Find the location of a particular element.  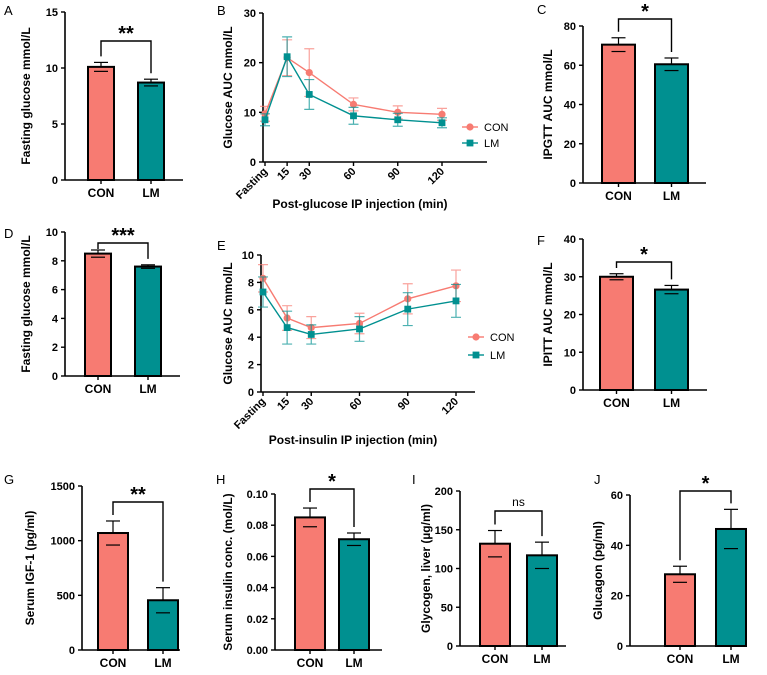

legend-label: CON is located at coordinates (496, 128).